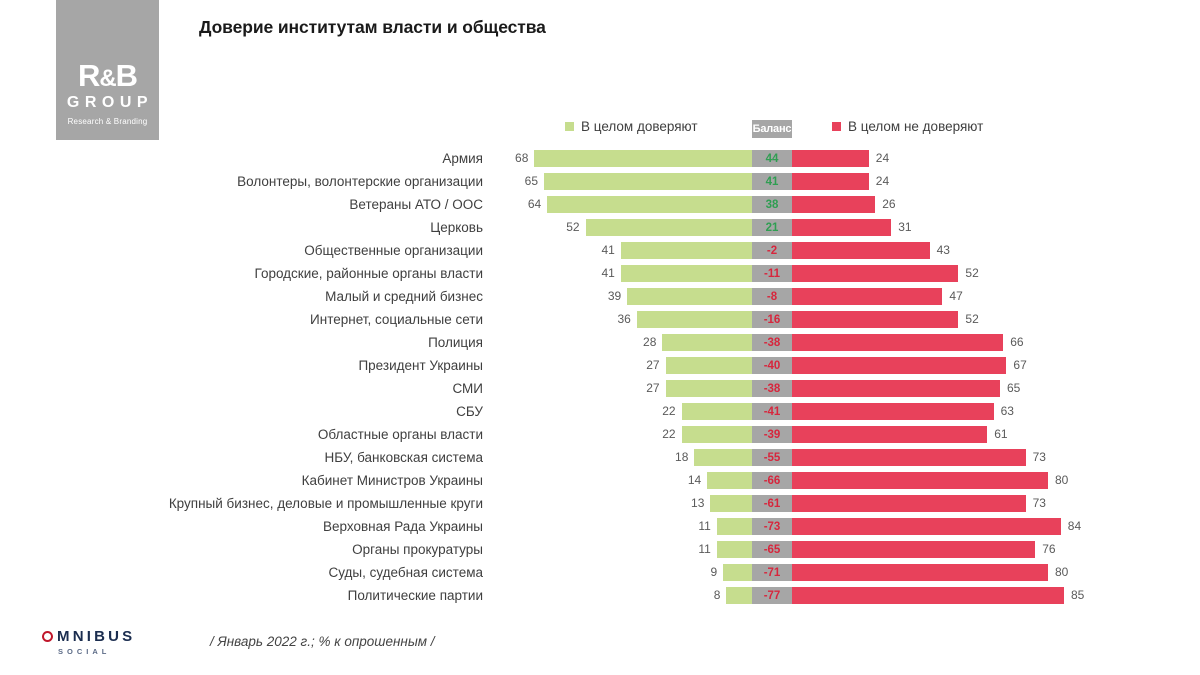 The width and height of the screenshot is (1200, 675). I want to click on trust-value: 8, so click(717, 595).